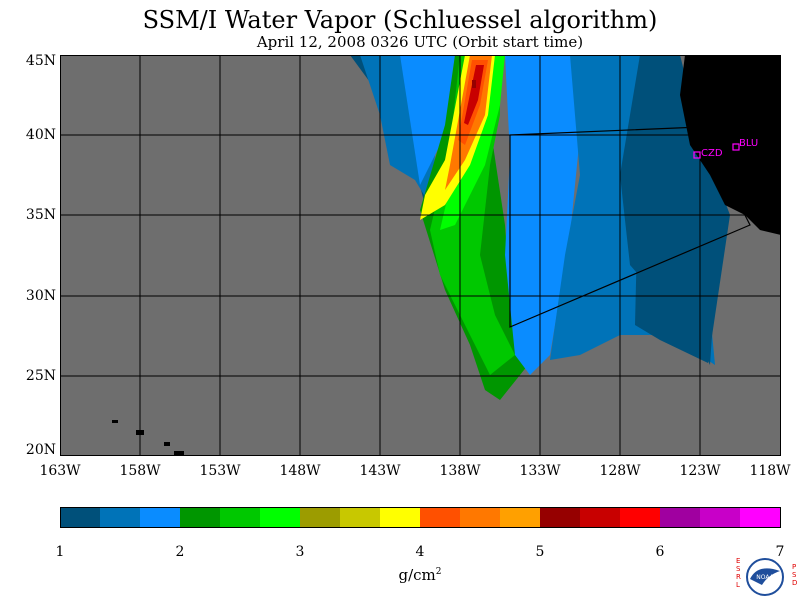 The height and width of the screenshot is (600, 800). What do you see at coordinates (140, 471) in the screenshot?
I see `lon-label-158w: 158W` at bounding box center [140, 471].